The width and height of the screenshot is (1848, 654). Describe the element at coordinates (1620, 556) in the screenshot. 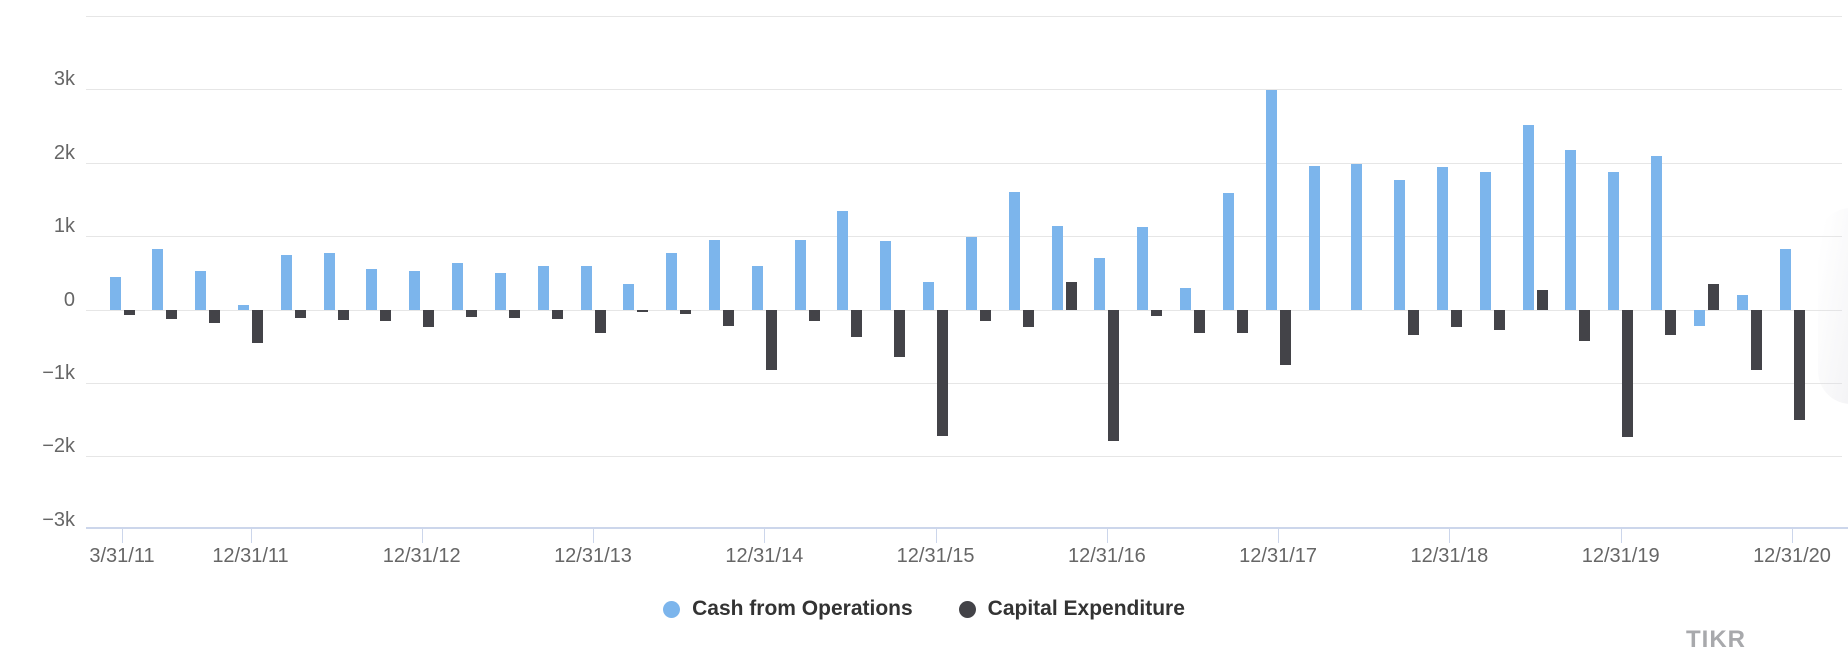

I see `x-axis-label: 12/31/19` at that location.